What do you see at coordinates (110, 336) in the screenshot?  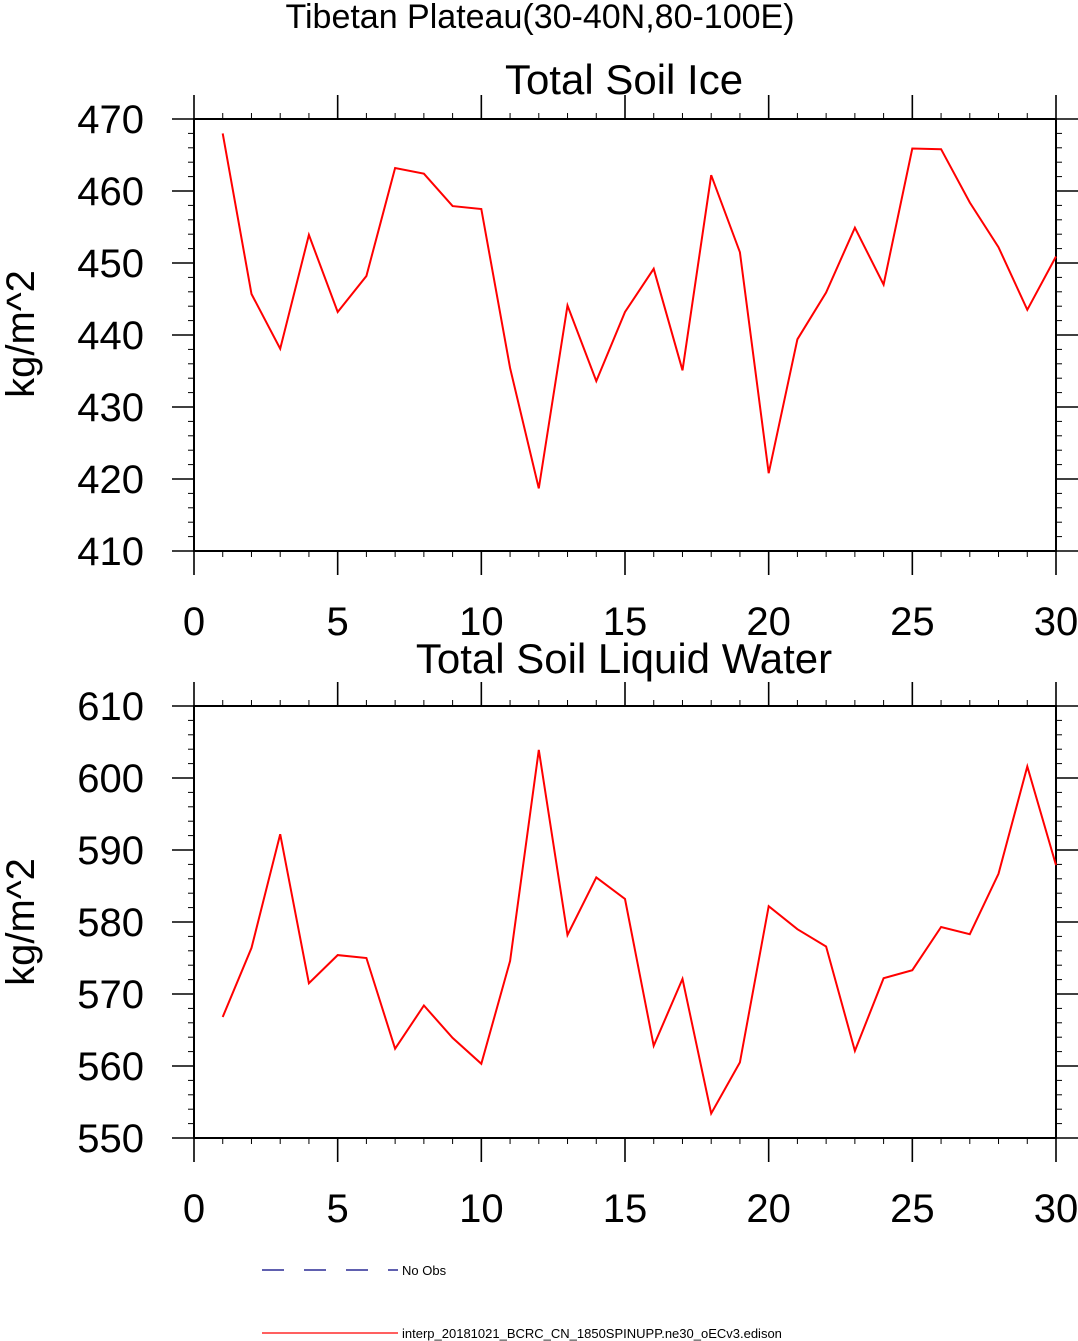 I see `y-tick-label: 440` at bounding box center [110, 336].